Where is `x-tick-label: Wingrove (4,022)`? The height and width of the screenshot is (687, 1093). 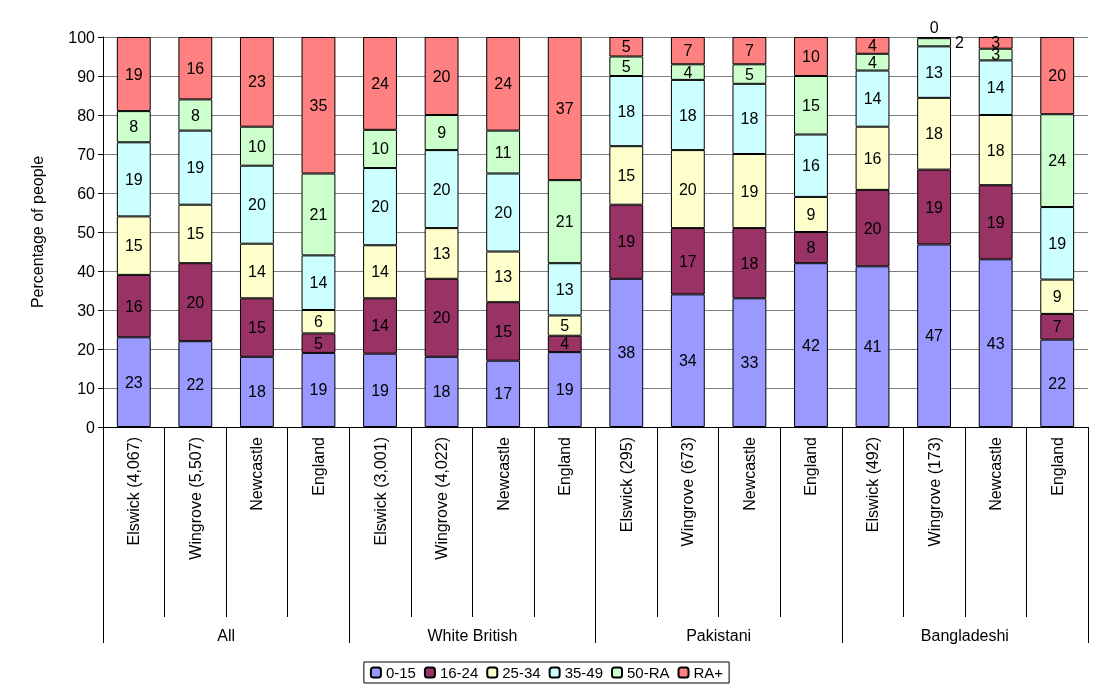 x-tick-label: Wingrove (4,022) is located at coordinates (442, 498).